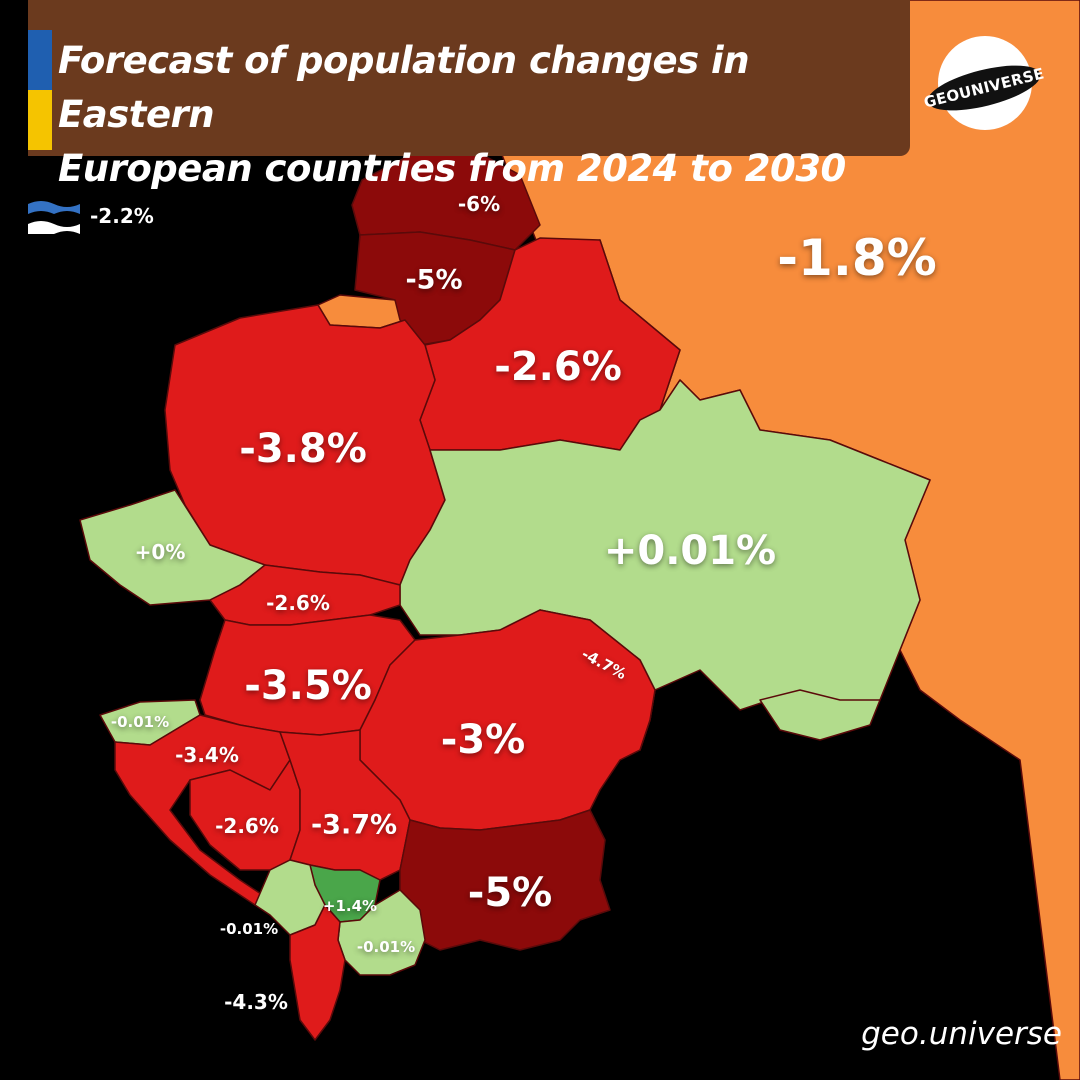 The image size is (1080, 1080). I want to click on region-value-label: -4.3%, so click(256, 1002).